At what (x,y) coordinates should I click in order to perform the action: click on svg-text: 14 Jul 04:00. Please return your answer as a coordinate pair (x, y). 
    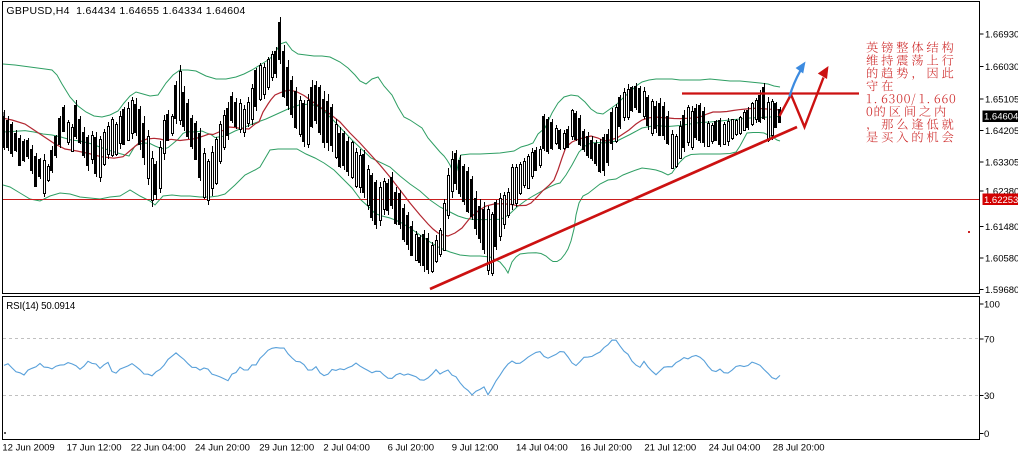
    Looking at the image, I should click on (542, 448).